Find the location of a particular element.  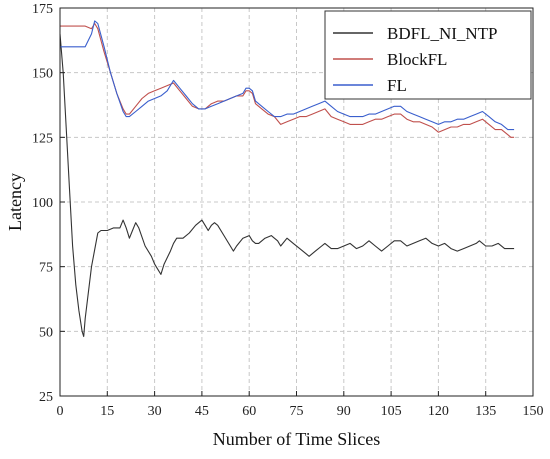

y-tick-label: 125 is located at coordinates (42, 138).